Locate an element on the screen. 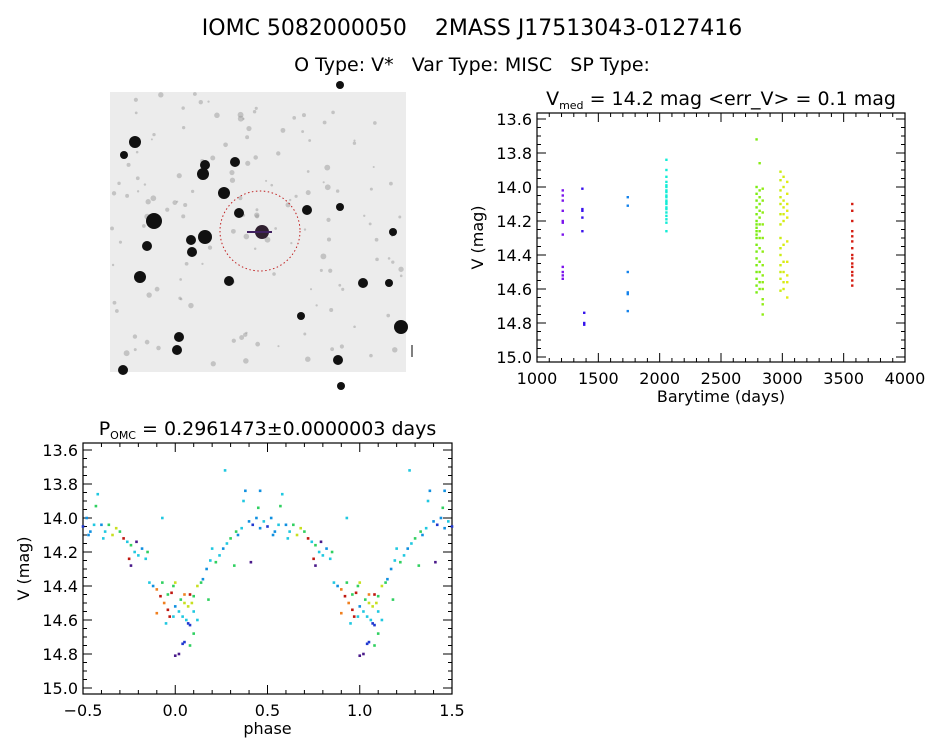 The height and width of the screenshot is (747, 944). phase-ytick-label: 14.6 is located at coordinates (60, 620).